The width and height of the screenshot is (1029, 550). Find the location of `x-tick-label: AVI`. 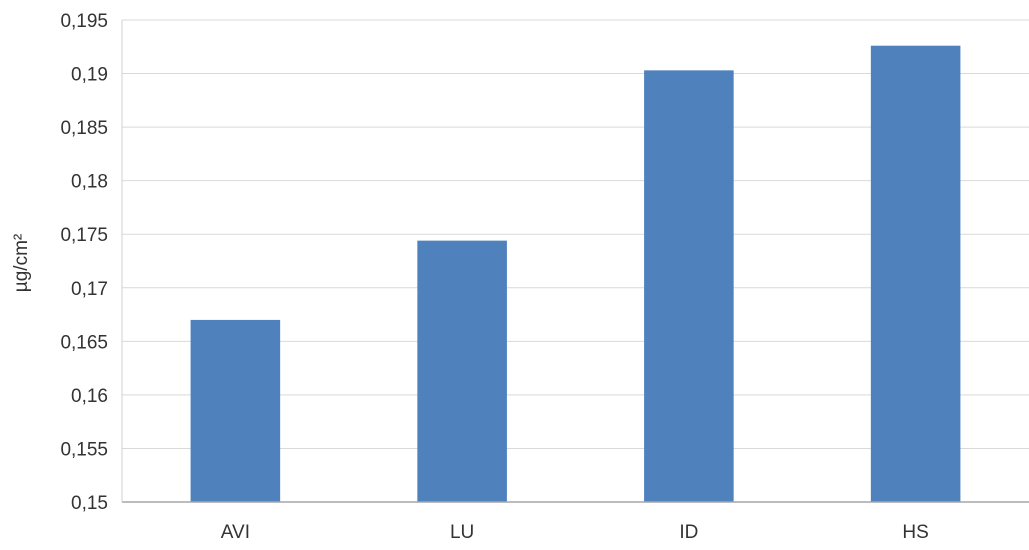

x-tick-label: AVI is located at coordinates (235, 532).